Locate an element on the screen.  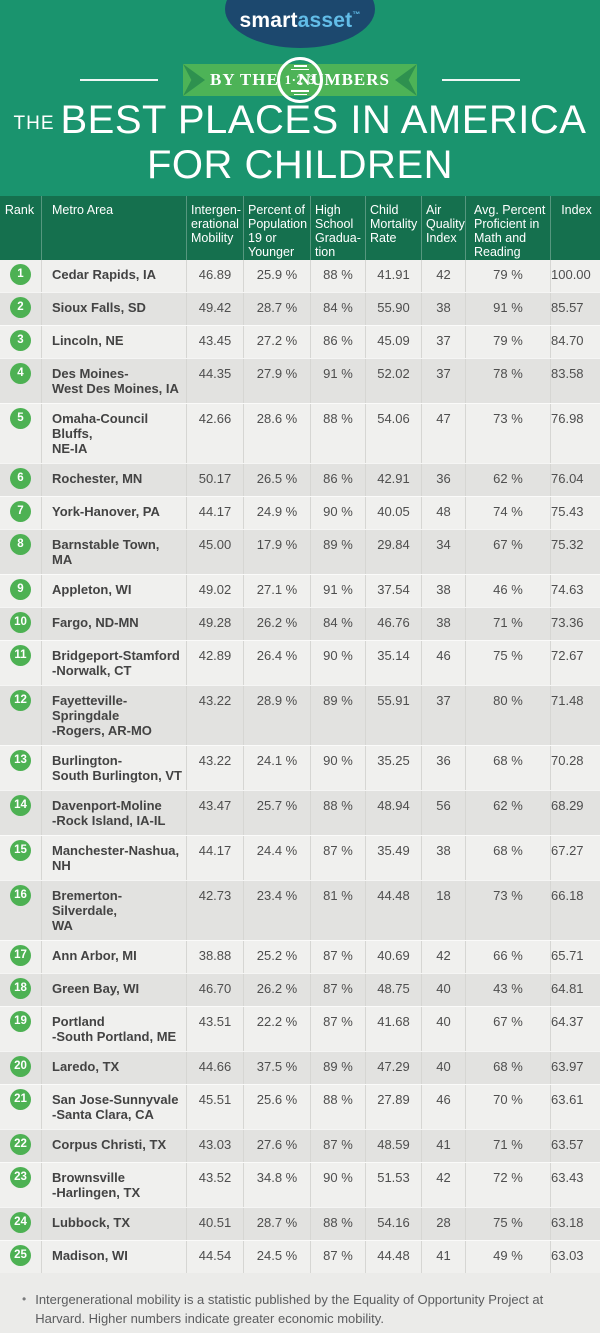
rank-cell: 14 is located at coordinates (20, 813).